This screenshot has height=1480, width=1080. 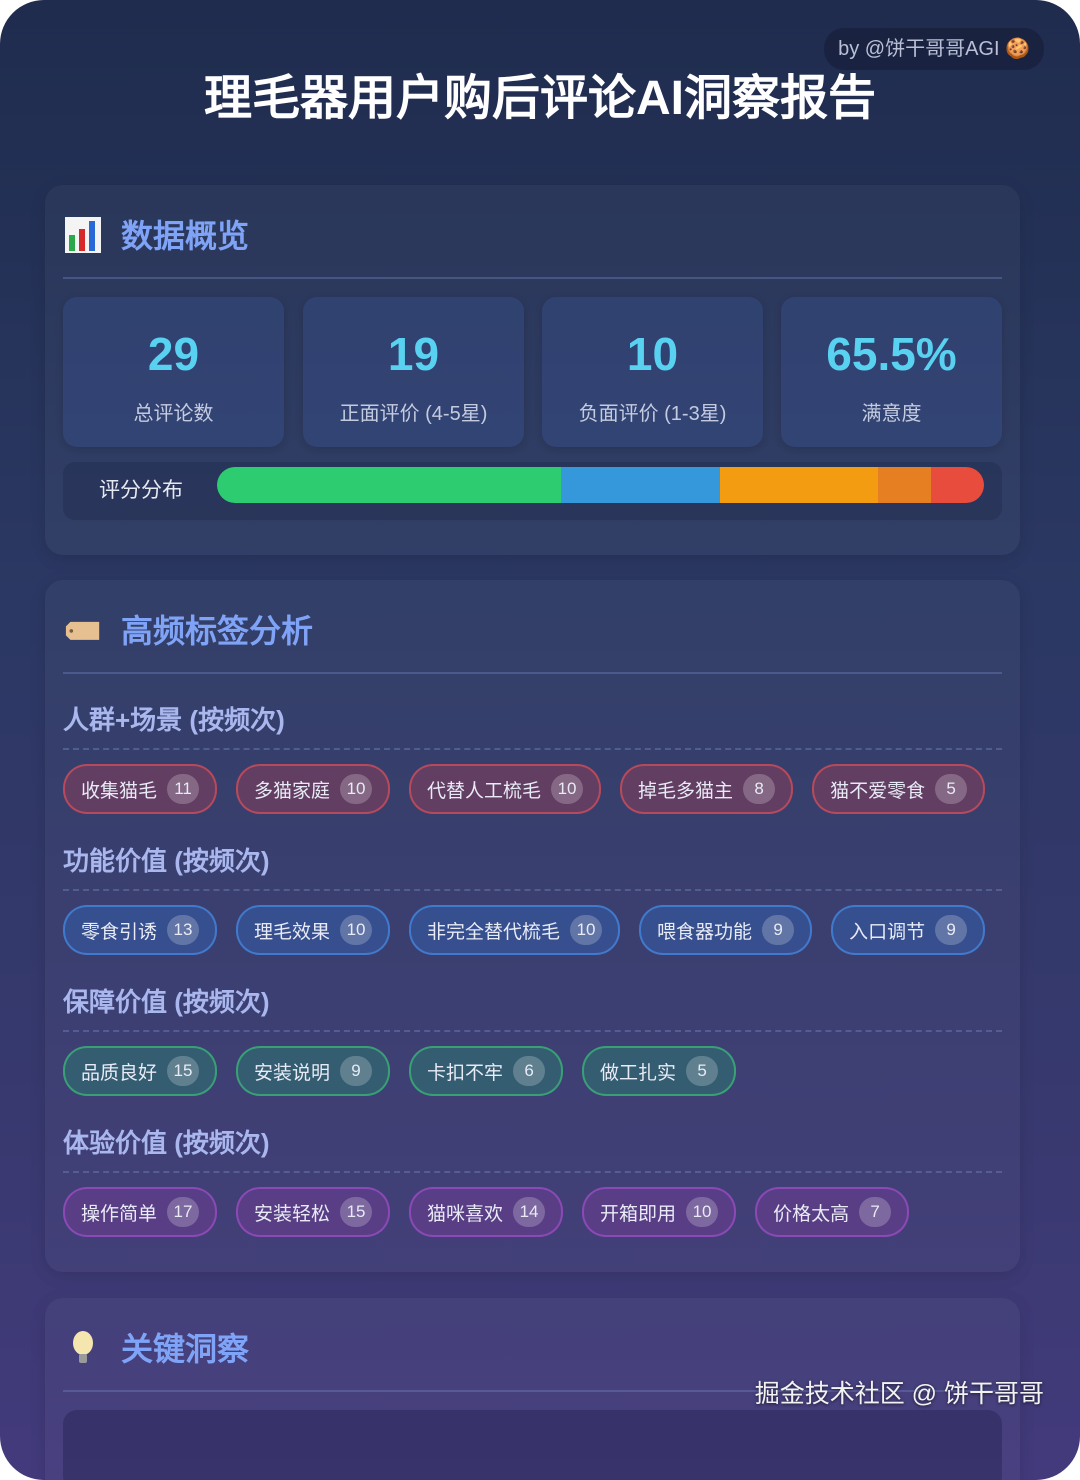 What do you see at coordinates (82, 630) in the screenshot?
I see `label-tag-icon` at bounding box center [82, 630].